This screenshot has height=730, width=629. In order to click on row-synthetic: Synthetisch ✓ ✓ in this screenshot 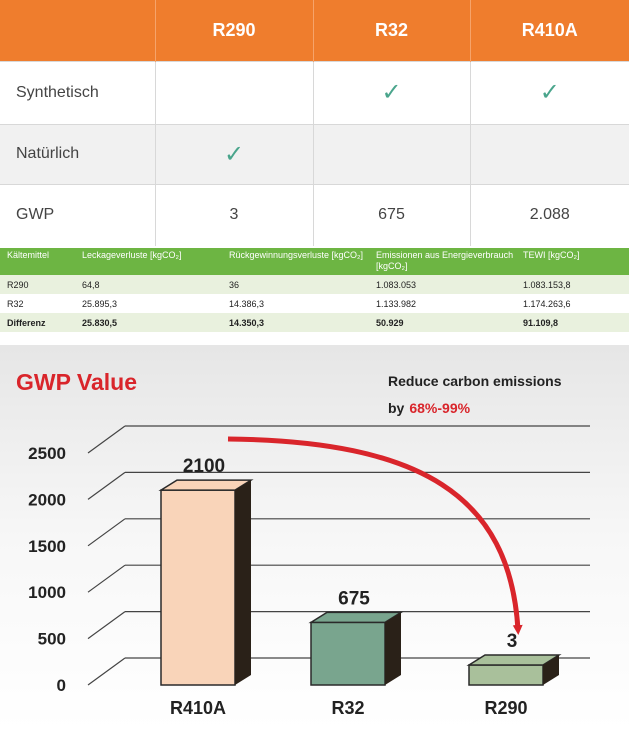, I will do `click(314, 92)`.